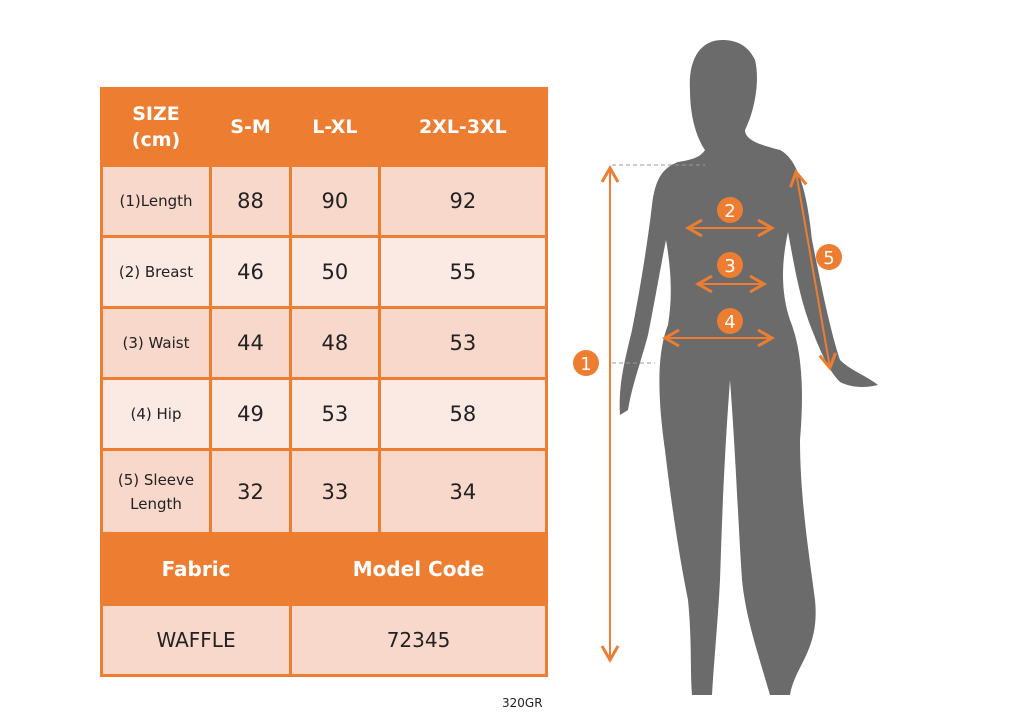 This screenshot has width=1024, height=728. Describe the element at coordinates (813, 270) in the screenshot. I see `sleeve-arrow` at that location.